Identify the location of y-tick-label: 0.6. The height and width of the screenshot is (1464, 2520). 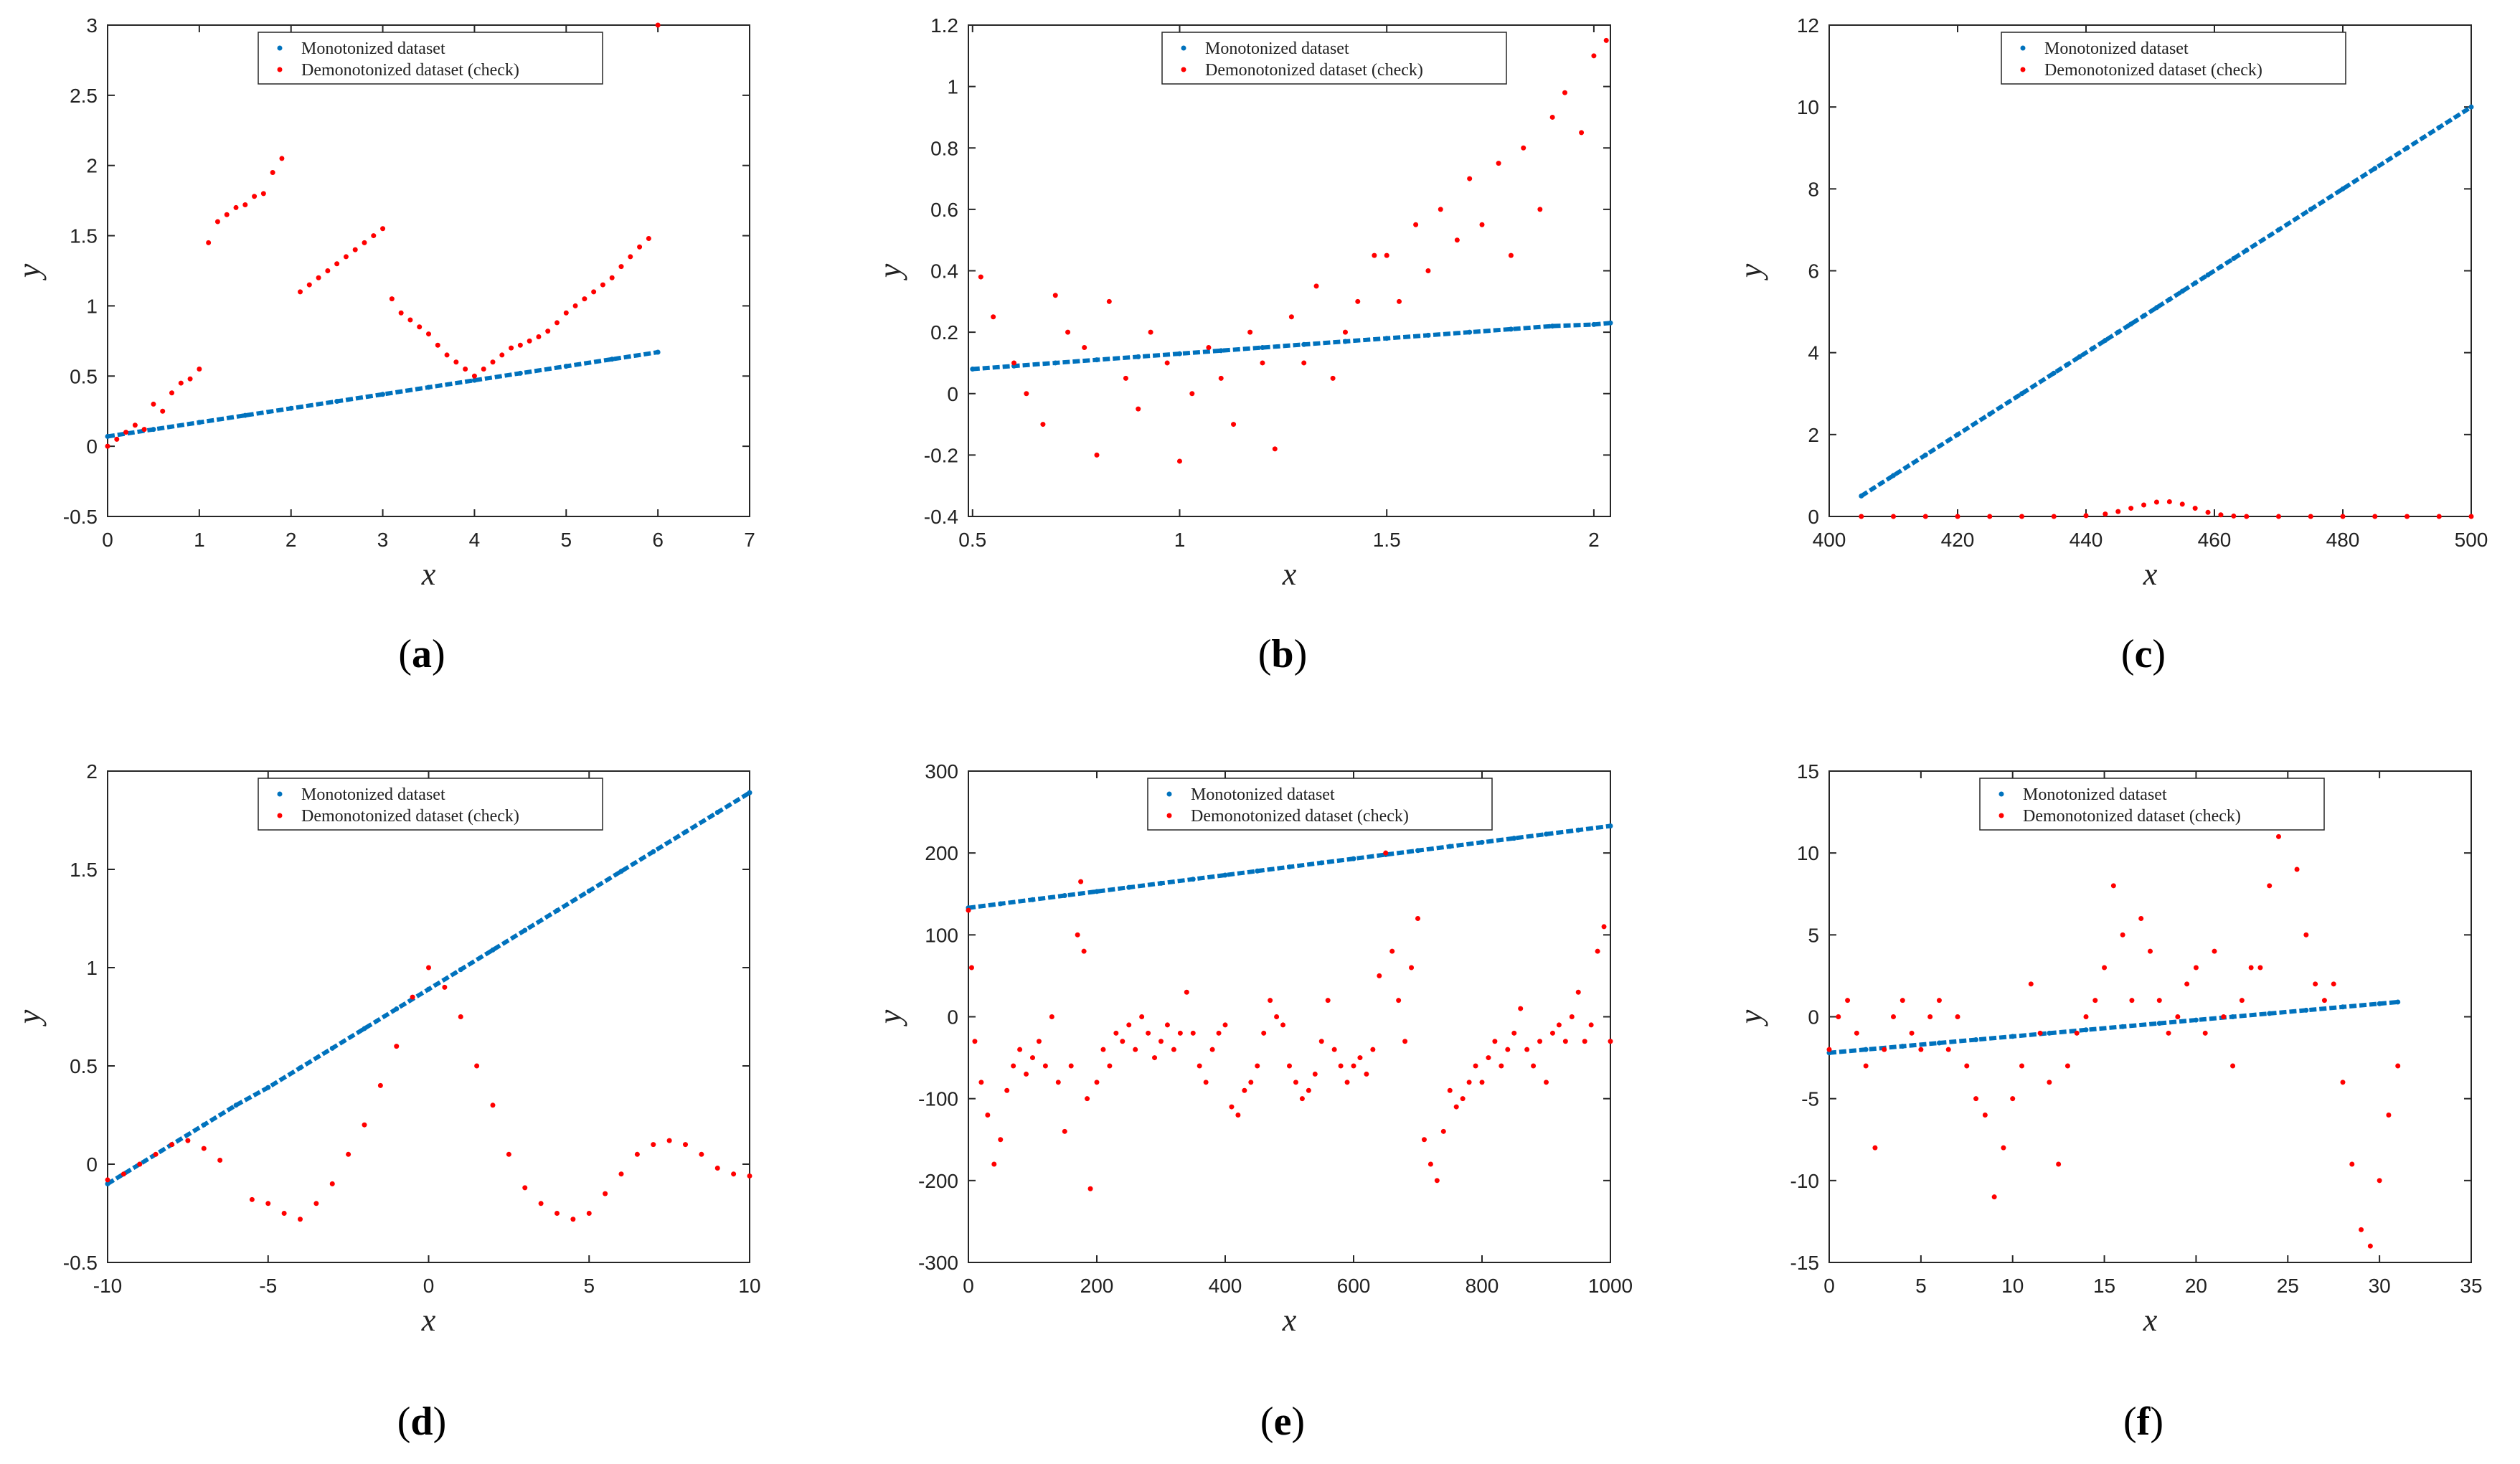
(944, 210).